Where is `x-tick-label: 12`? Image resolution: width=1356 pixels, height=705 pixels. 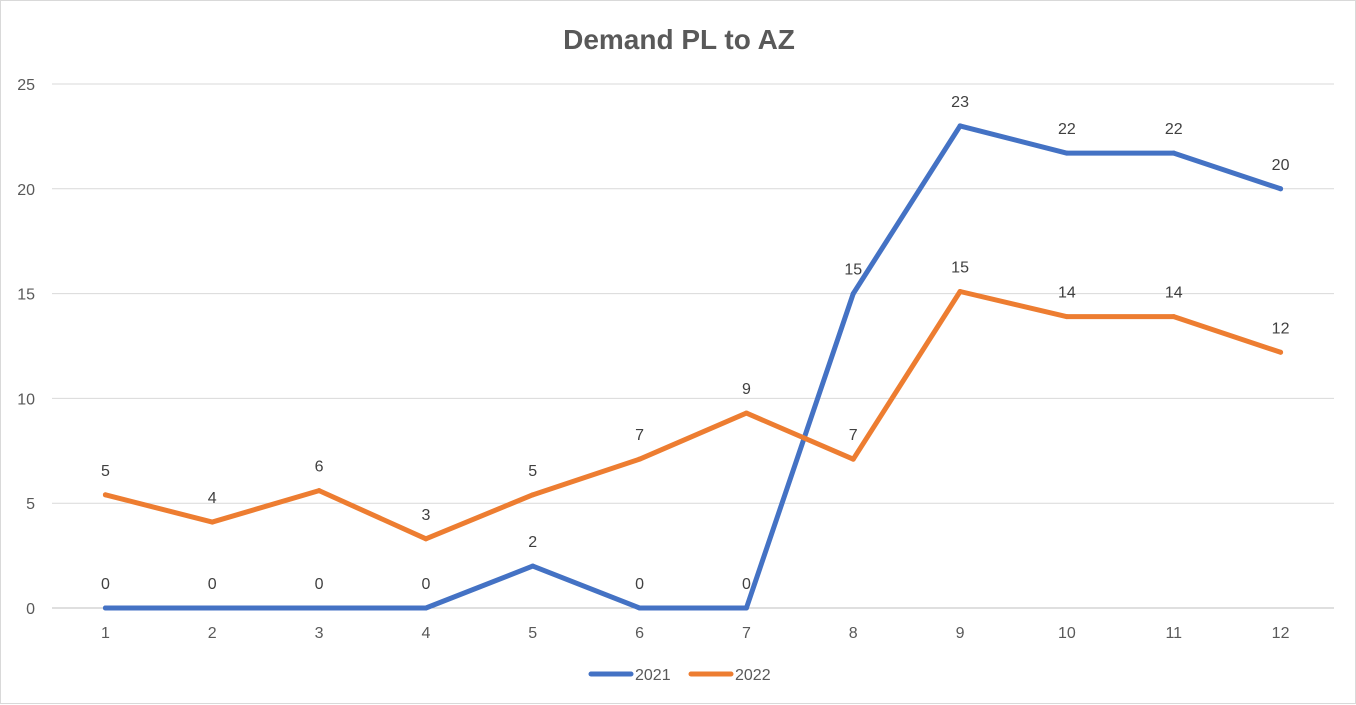
x-tick-label: 12 is located at coordinates (1281, 633).